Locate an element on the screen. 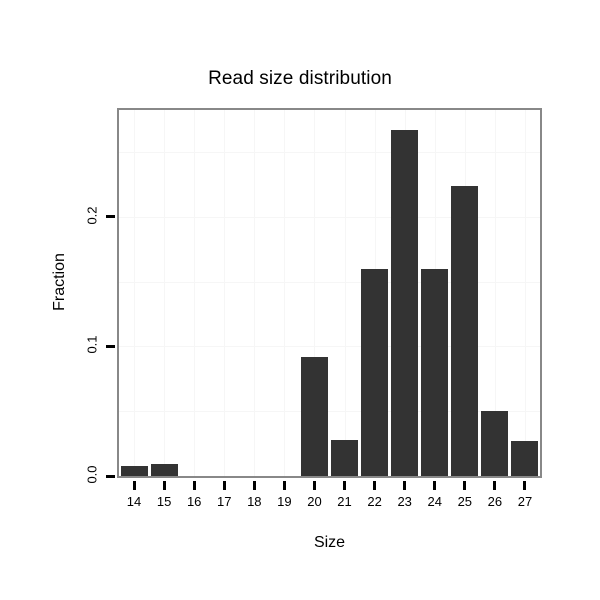 The height and width of the screenshot is (600, 600). x-axis-tick-label: 24 is located at coordinates (434, 501).